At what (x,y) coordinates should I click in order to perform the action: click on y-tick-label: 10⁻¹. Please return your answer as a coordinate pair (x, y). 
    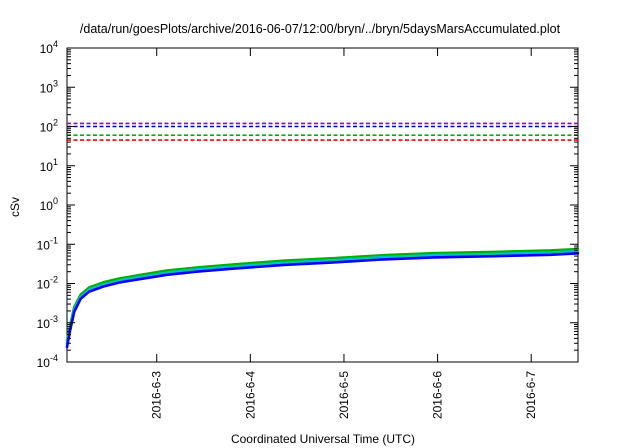
    Looking at the image, I should click on (47, 243).